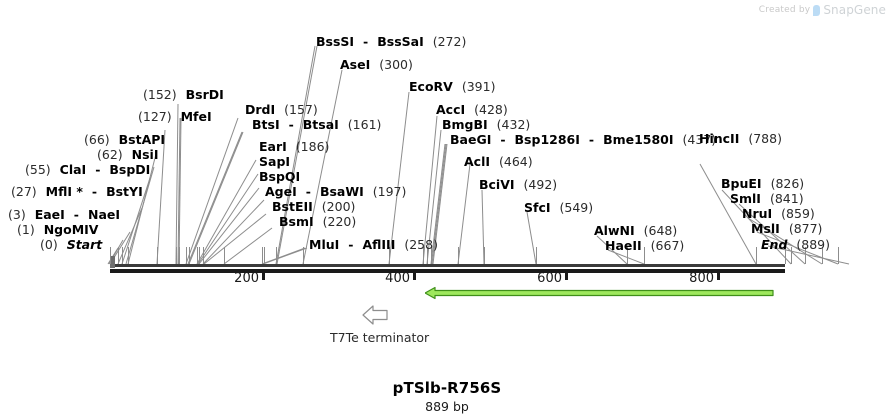 The image size is (894, 419). Describe the element at coordinates (71, 244) in the screenshot. I see `site-label-start: (0) Start` at that location.